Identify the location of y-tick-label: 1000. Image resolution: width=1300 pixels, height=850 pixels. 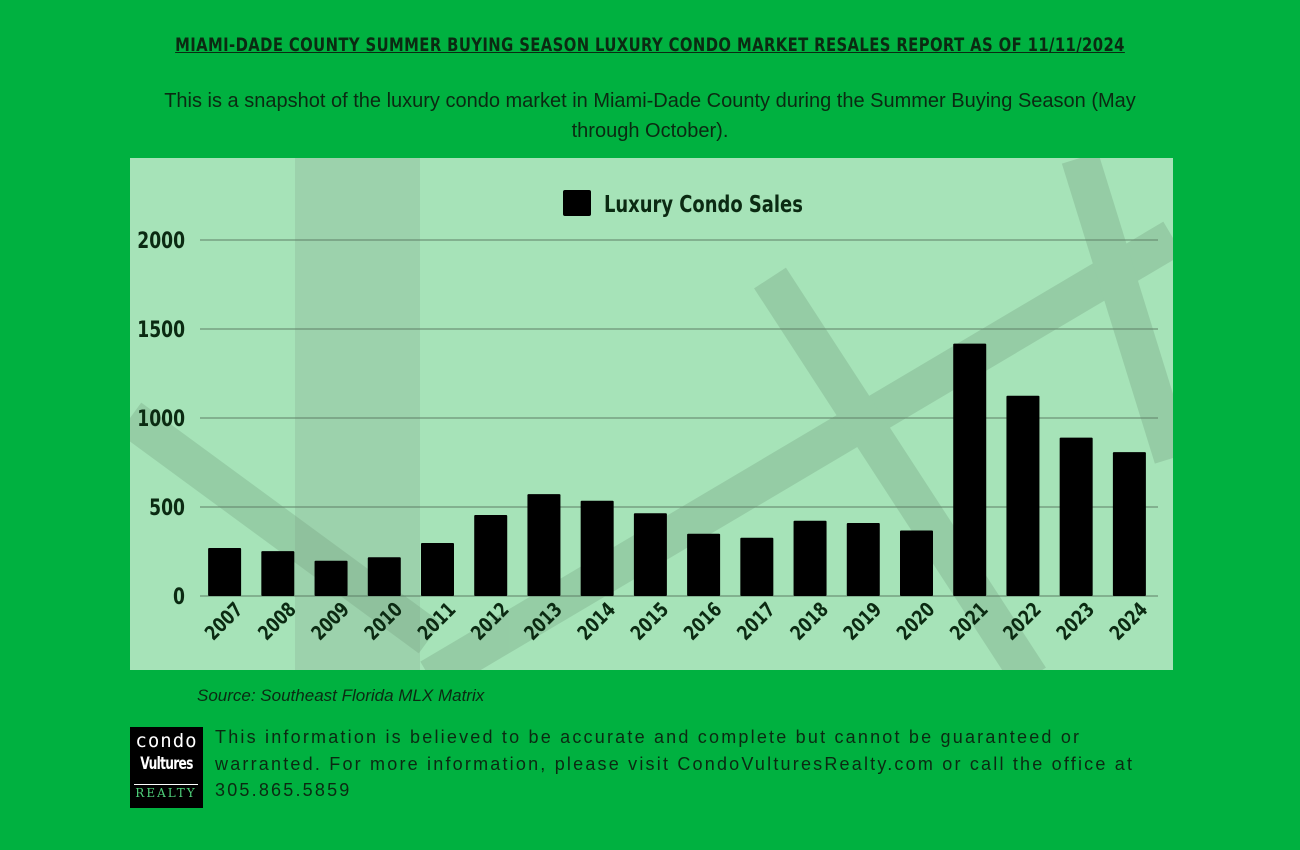
(161, 419).